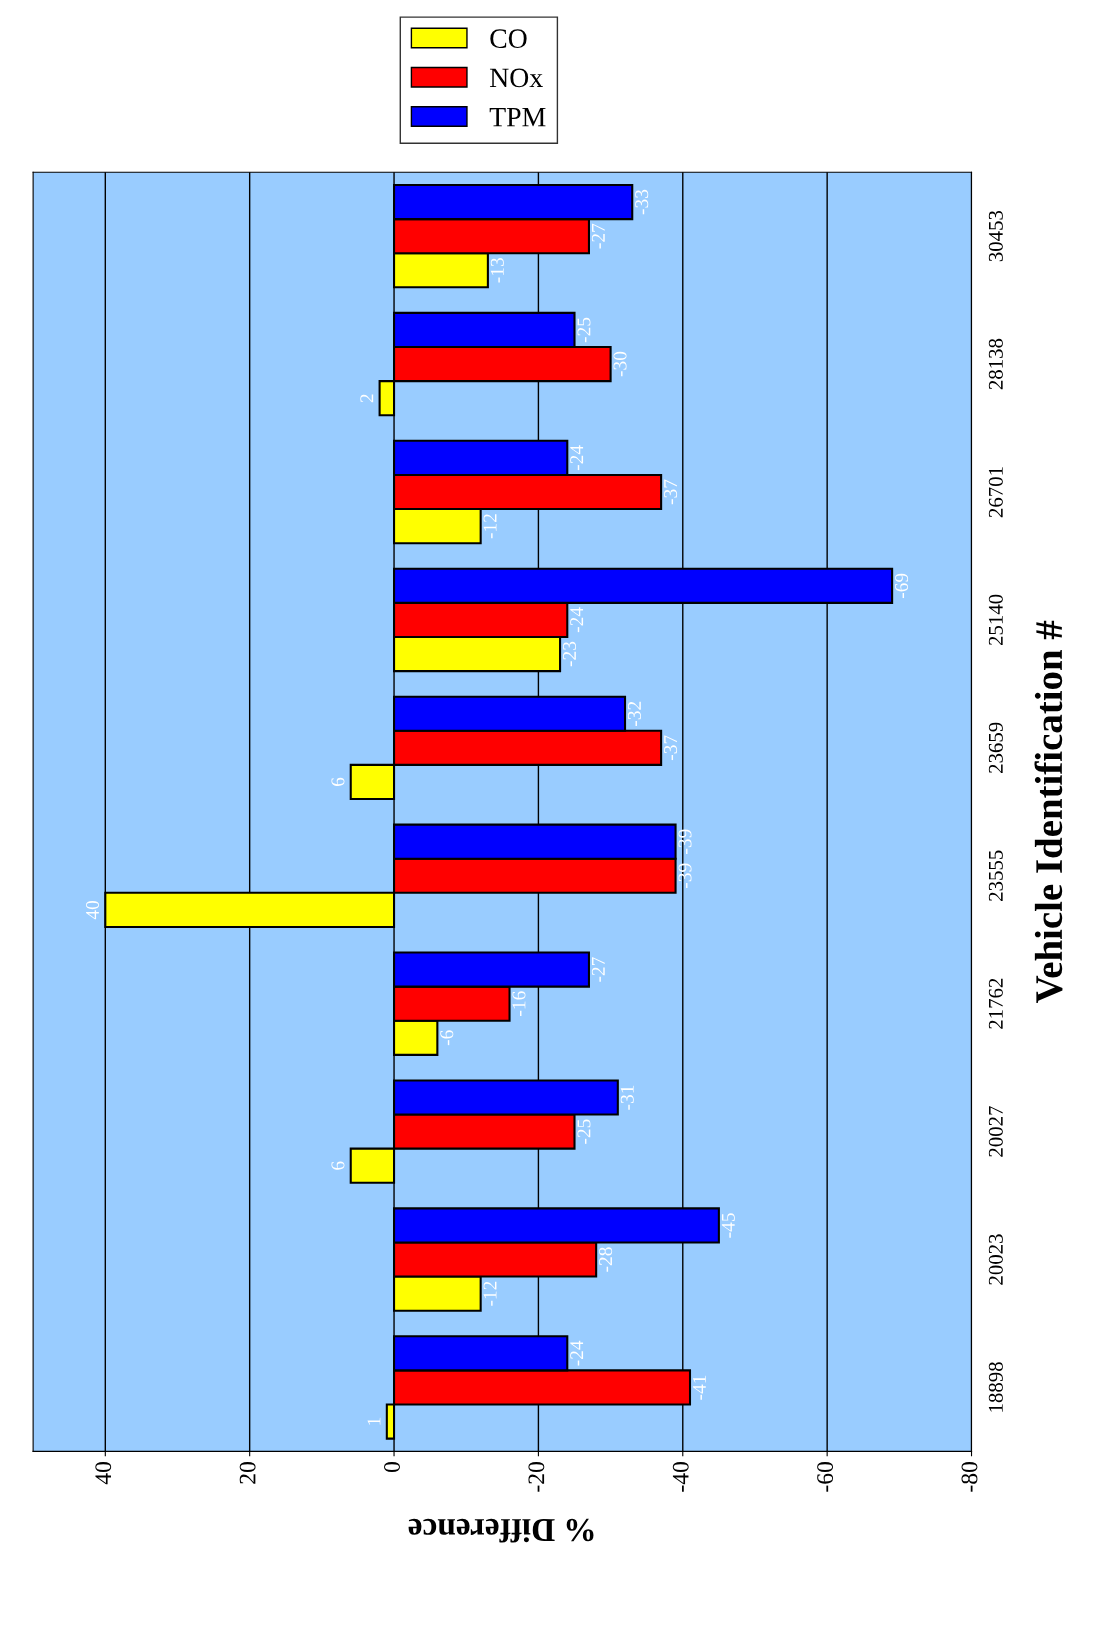  What do you see at coordinates (995, 1003) in the screenshot?
I see `y-tick-label: 21762` at bounding box center [995, 1003].